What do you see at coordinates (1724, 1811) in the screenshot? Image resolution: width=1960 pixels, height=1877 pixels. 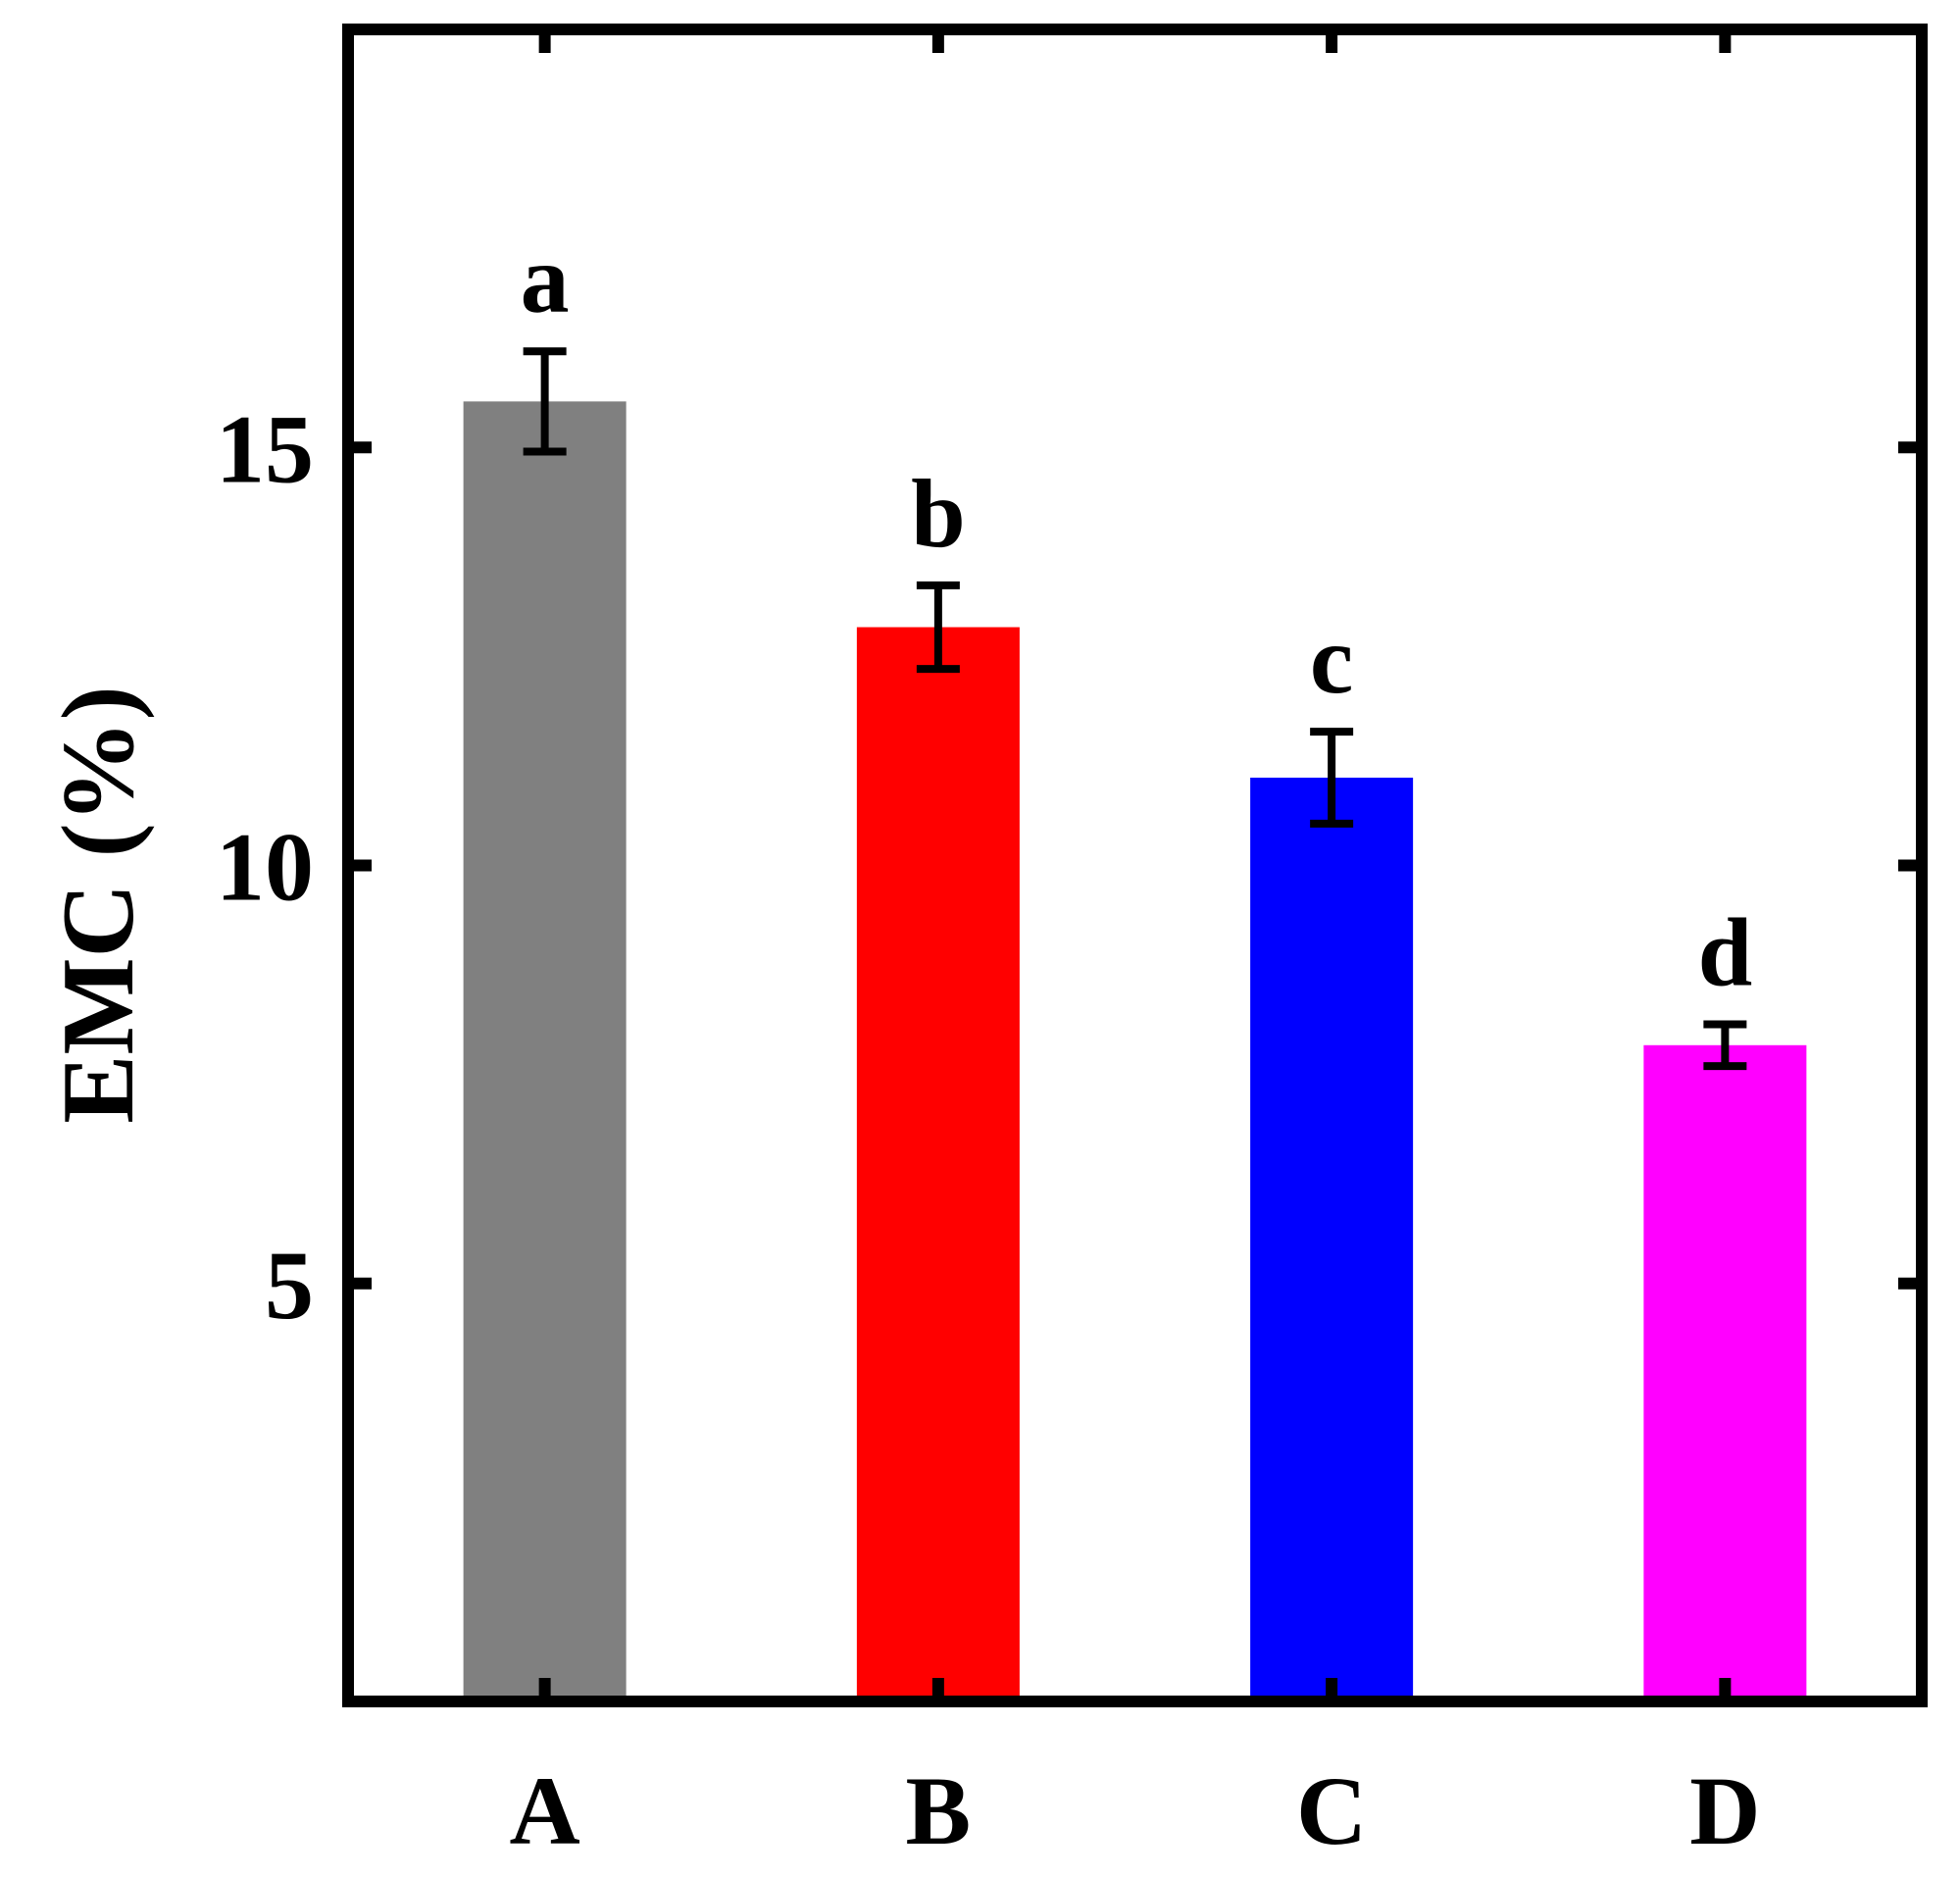 I see `x-tick-label-d: D` at bounding box center [1724, 1811].